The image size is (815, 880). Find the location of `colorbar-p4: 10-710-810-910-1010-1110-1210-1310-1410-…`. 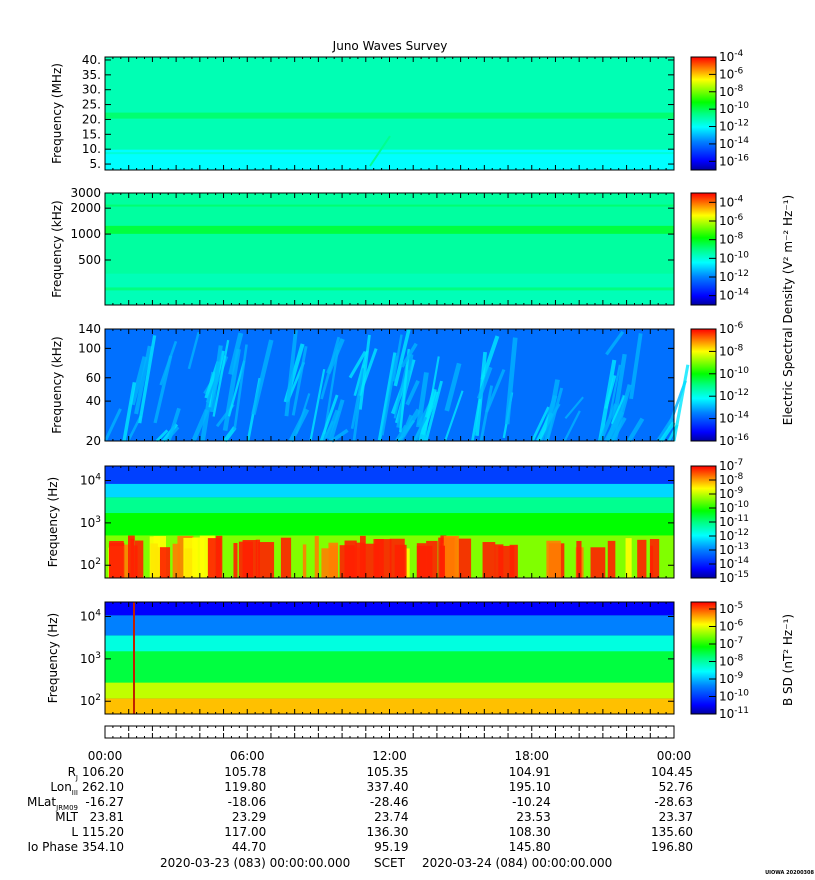

colorbar-p4: 10-710-810-910-1010-1110-1210-1310-1410-… is located at coordinates (719, 521).